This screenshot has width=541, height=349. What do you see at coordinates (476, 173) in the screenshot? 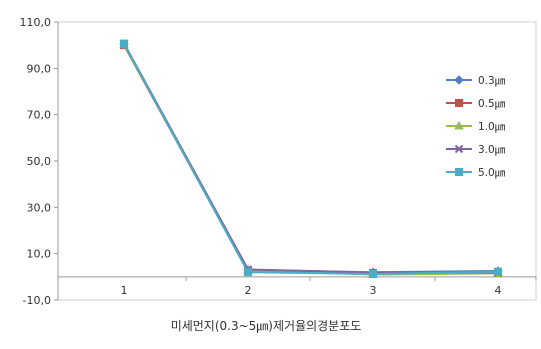
I see `legend-item: 5.0㎛` at bounding box center [476, 173].